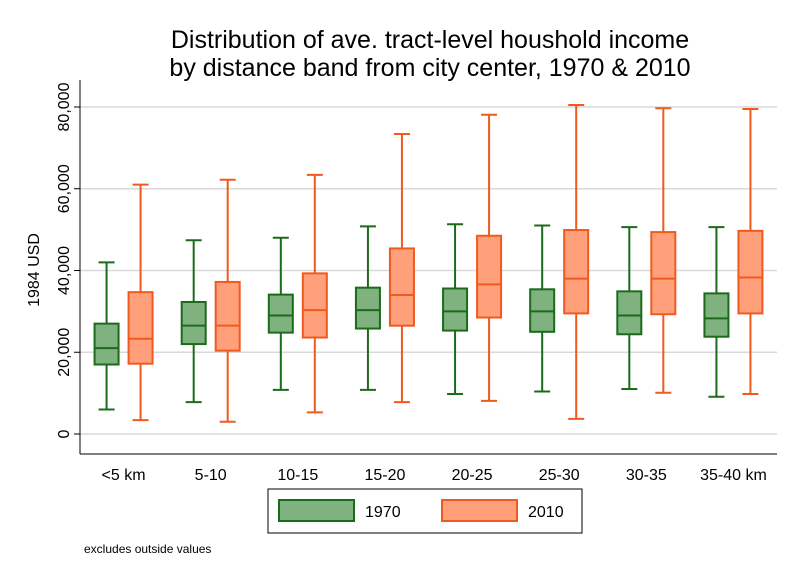 This screenshot has width=798, height=581. Describe the element at coordinates (124, 475) in the screenshot. I see `x-category-label-0: <5 km` at that location.